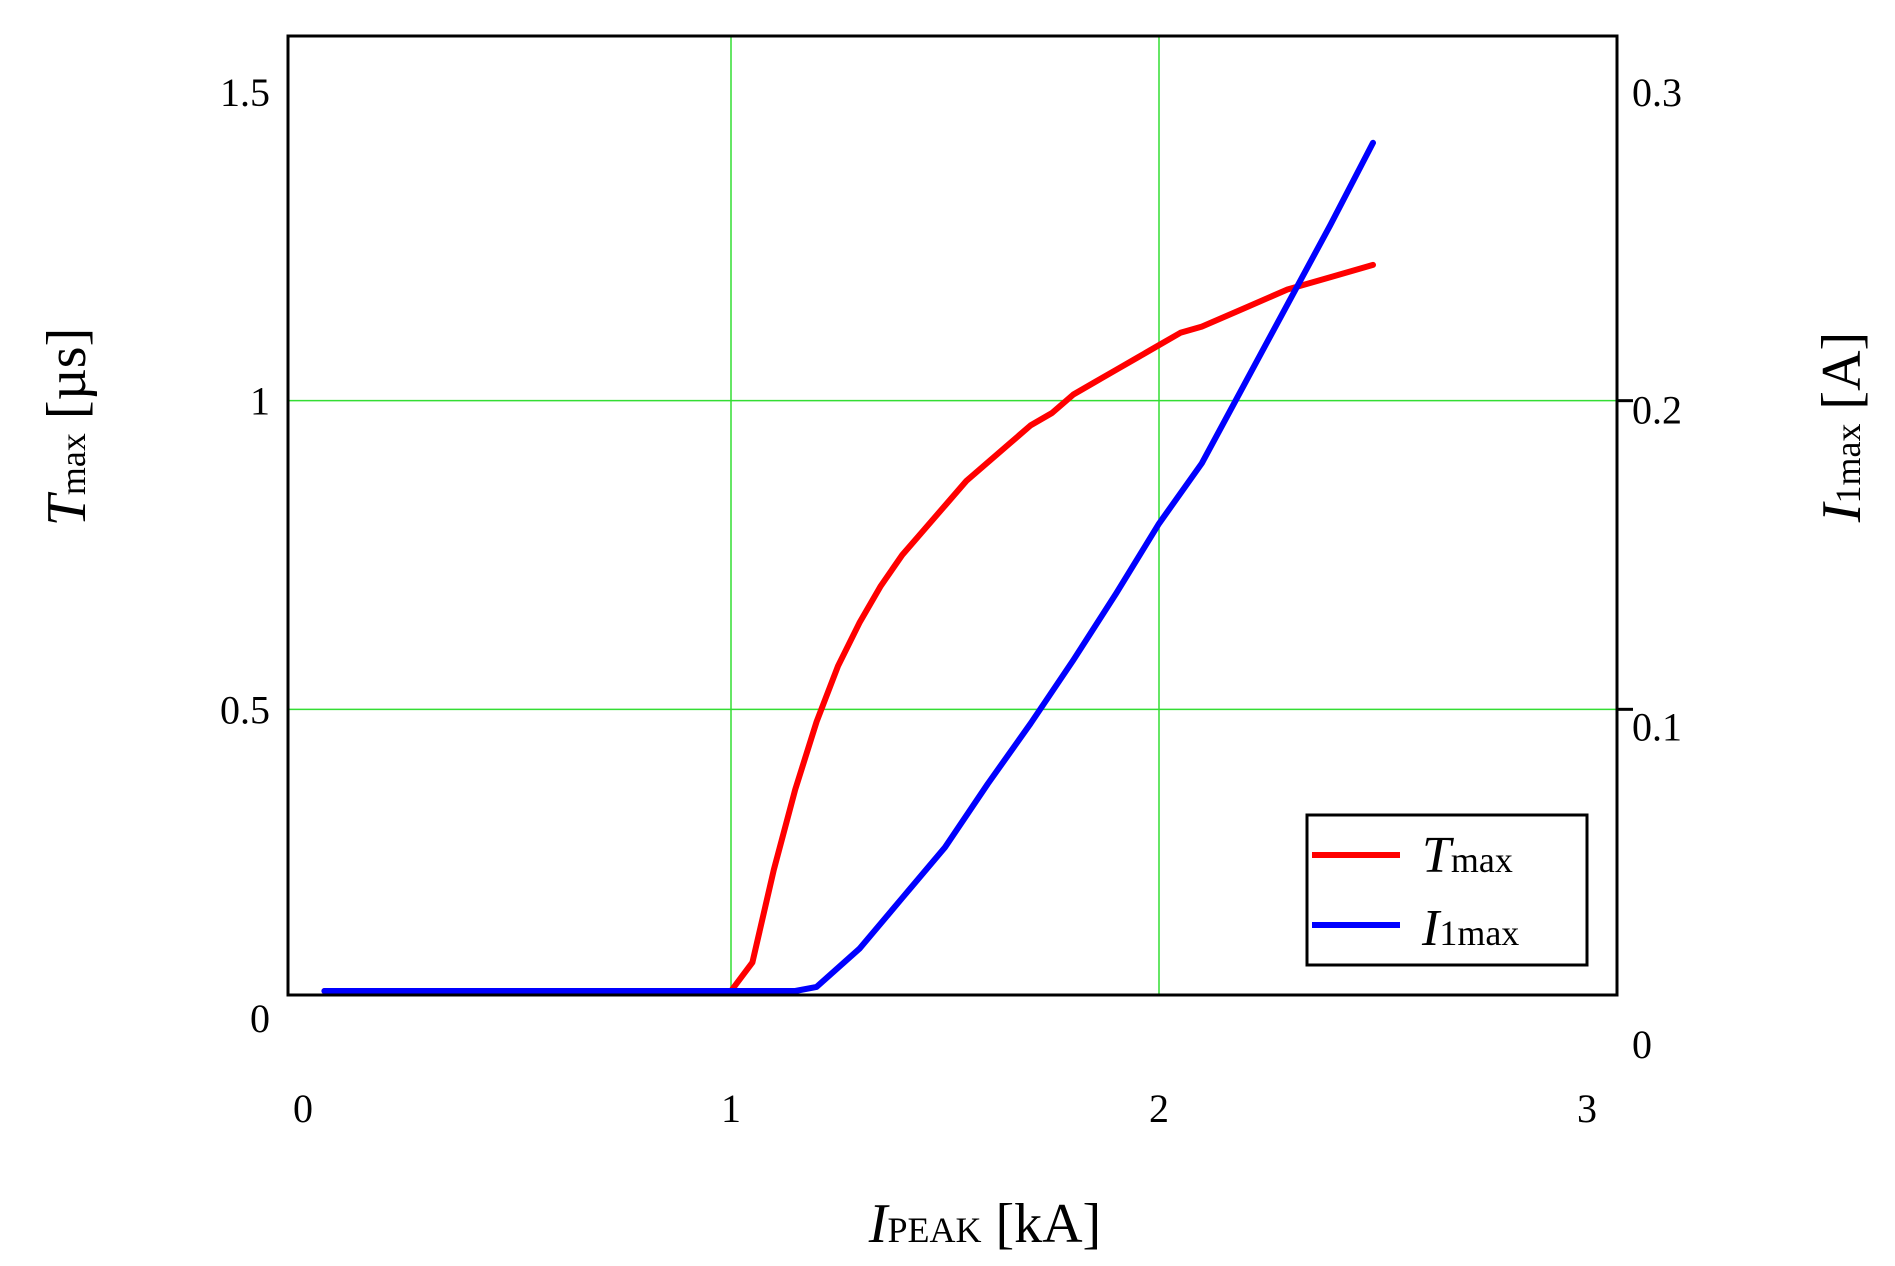  I want to click on x-tick-label: 3, so click(1587, 1108).